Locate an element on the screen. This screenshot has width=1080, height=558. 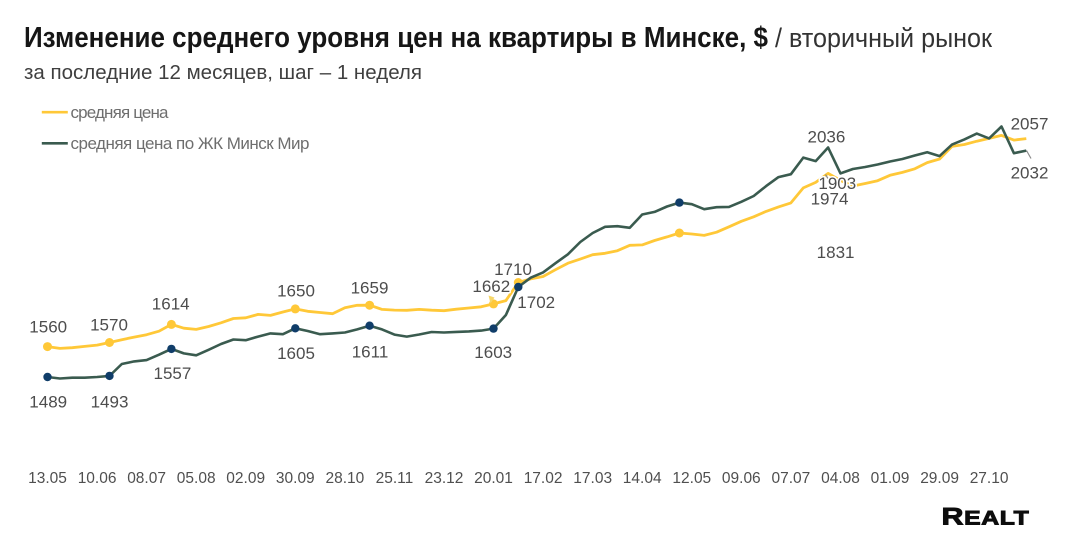
svg-text: 1662 is located at coordinates (491, 286).